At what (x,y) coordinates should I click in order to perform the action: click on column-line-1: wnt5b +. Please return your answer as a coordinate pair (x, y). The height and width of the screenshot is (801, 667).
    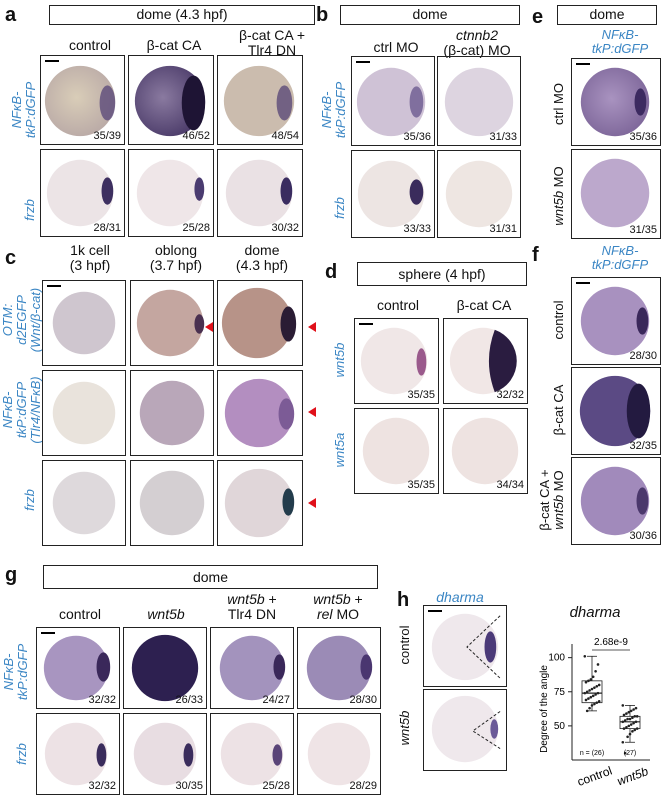
    Looking at the image, I should click on (338, 599).